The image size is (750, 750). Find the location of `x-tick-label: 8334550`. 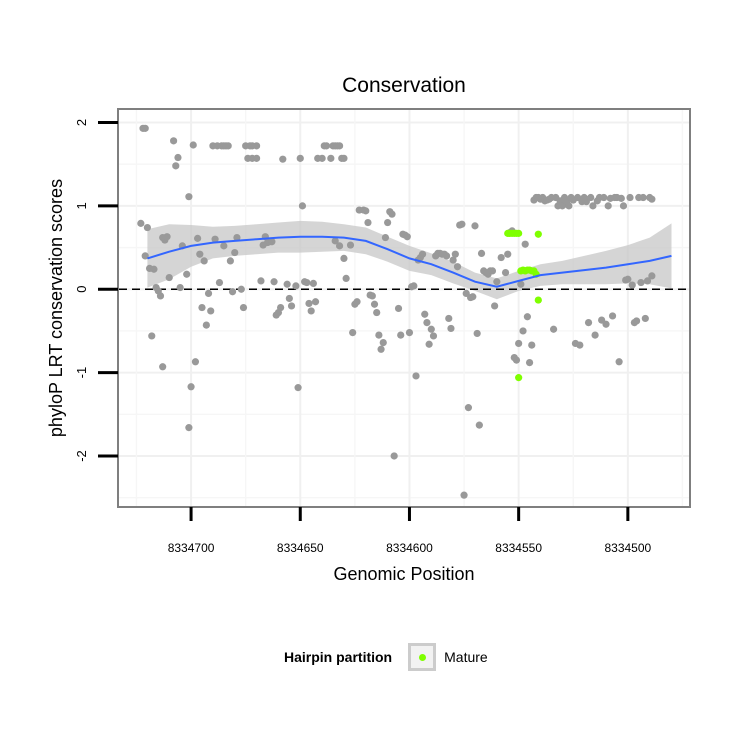

x-tick-label: 8334550 is located at coordinates (518, 548).